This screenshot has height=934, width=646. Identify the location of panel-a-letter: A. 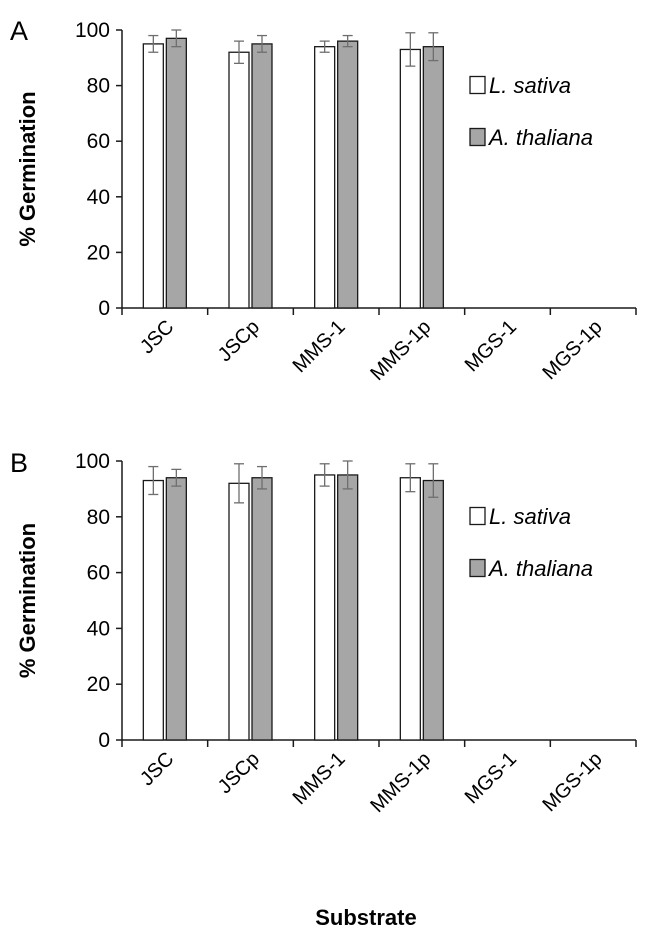
(19, 31).